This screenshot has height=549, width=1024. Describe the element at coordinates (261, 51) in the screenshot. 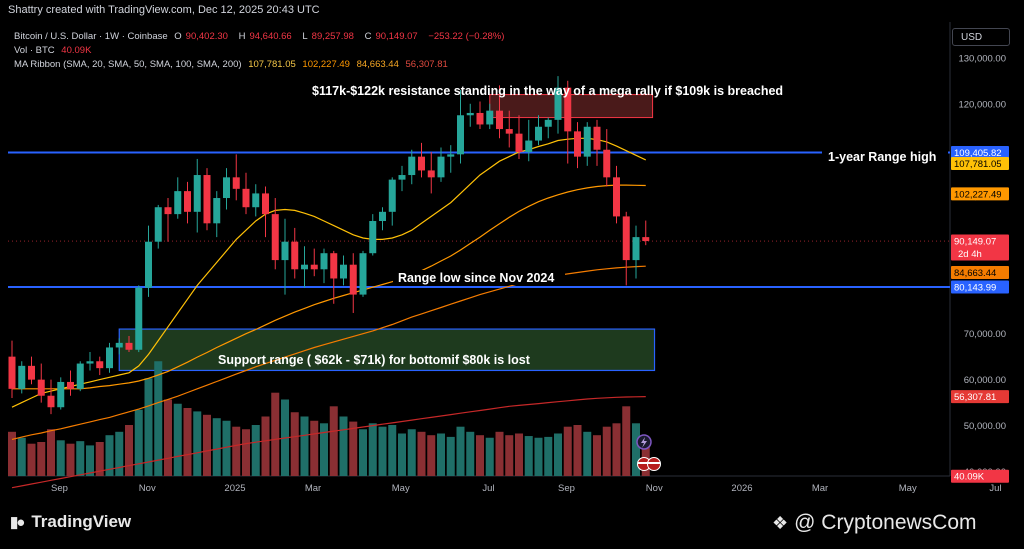

I see `volume-legend-row: Vol · BTC 40.09K` at that location.